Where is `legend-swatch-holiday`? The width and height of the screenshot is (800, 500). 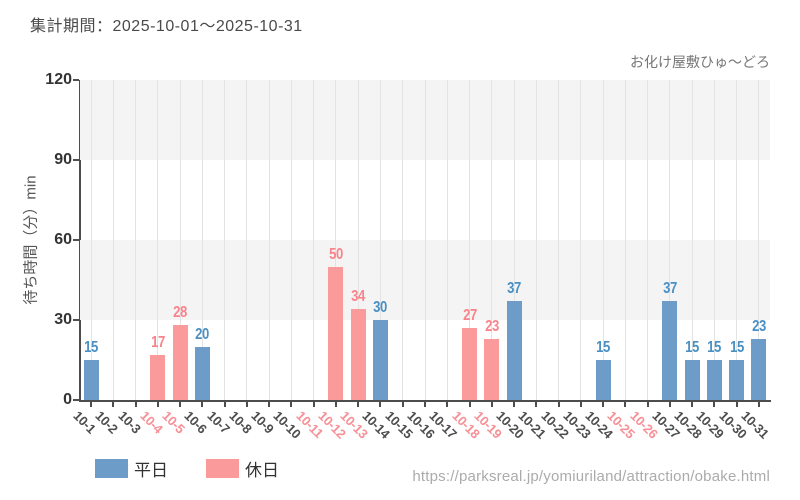
legend-swatch-holiday is located at coordinates (222, 468).